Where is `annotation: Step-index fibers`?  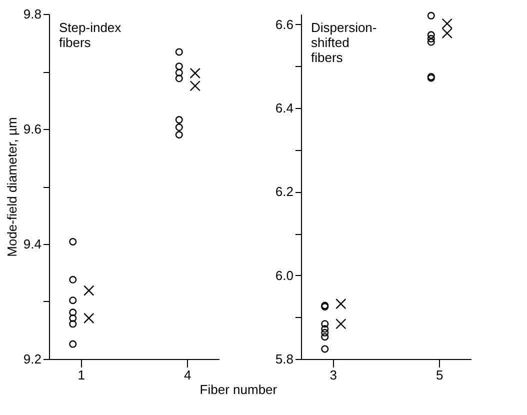 annotation: Step-index fibers is located at coordinates (90, 35).